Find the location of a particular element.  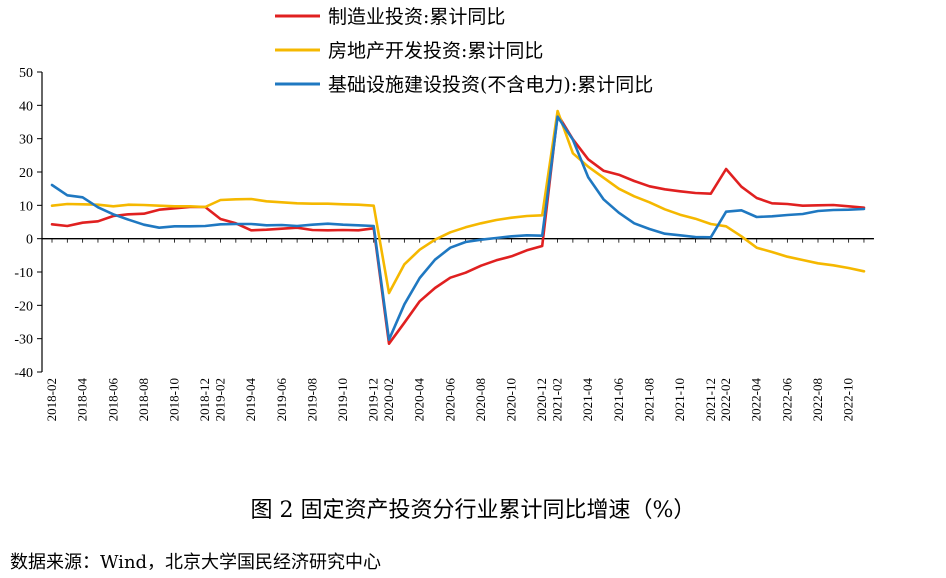

x-tick-label: 2022-04 is located at coordinates (756, 400).